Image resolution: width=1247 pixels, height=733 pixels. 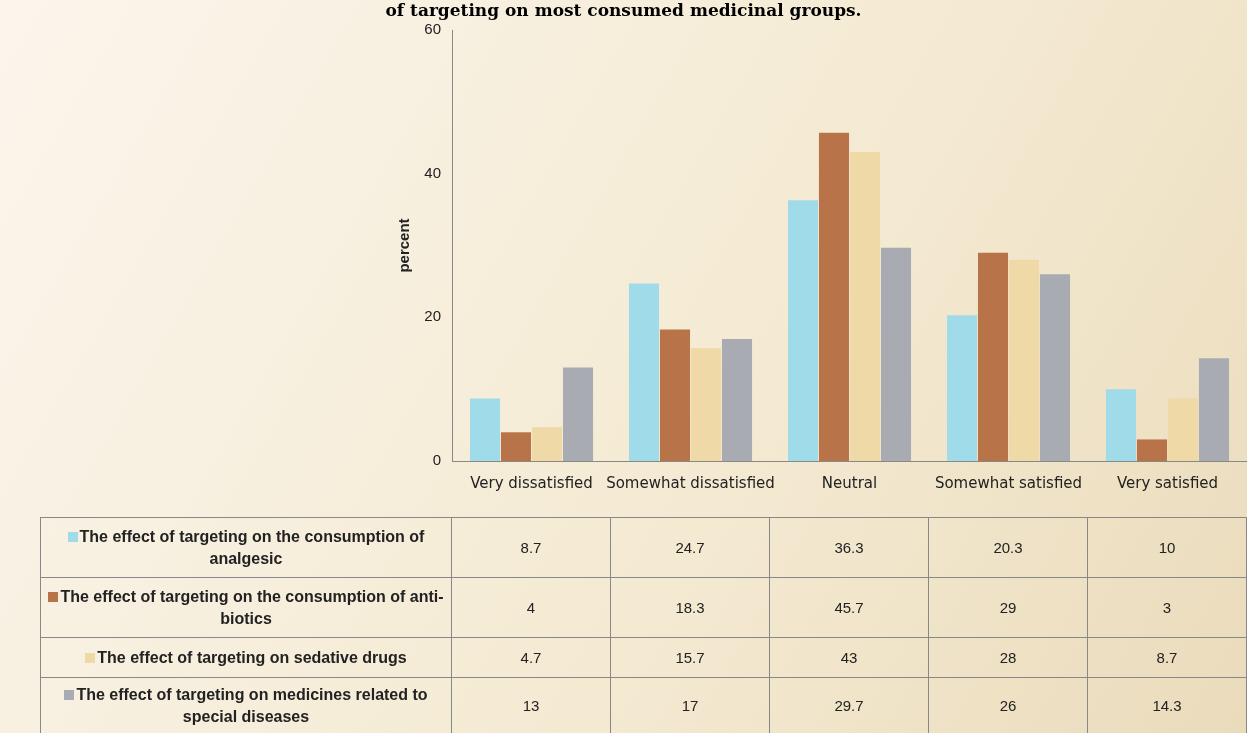 I want to click on y-tick-label: 20, so click(x=432, y=316).